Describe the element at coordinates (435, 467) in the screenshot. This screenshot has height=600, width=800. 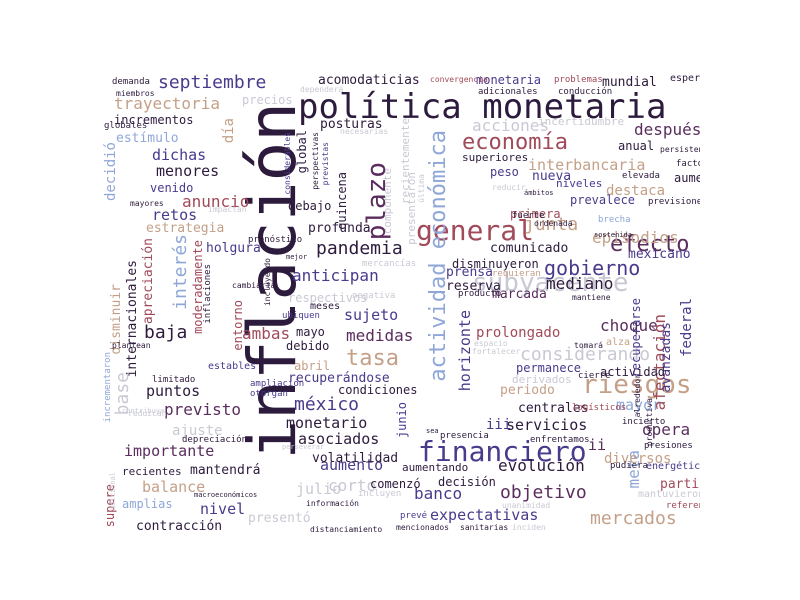
I see `word-aumentando: aumentando` at that location.